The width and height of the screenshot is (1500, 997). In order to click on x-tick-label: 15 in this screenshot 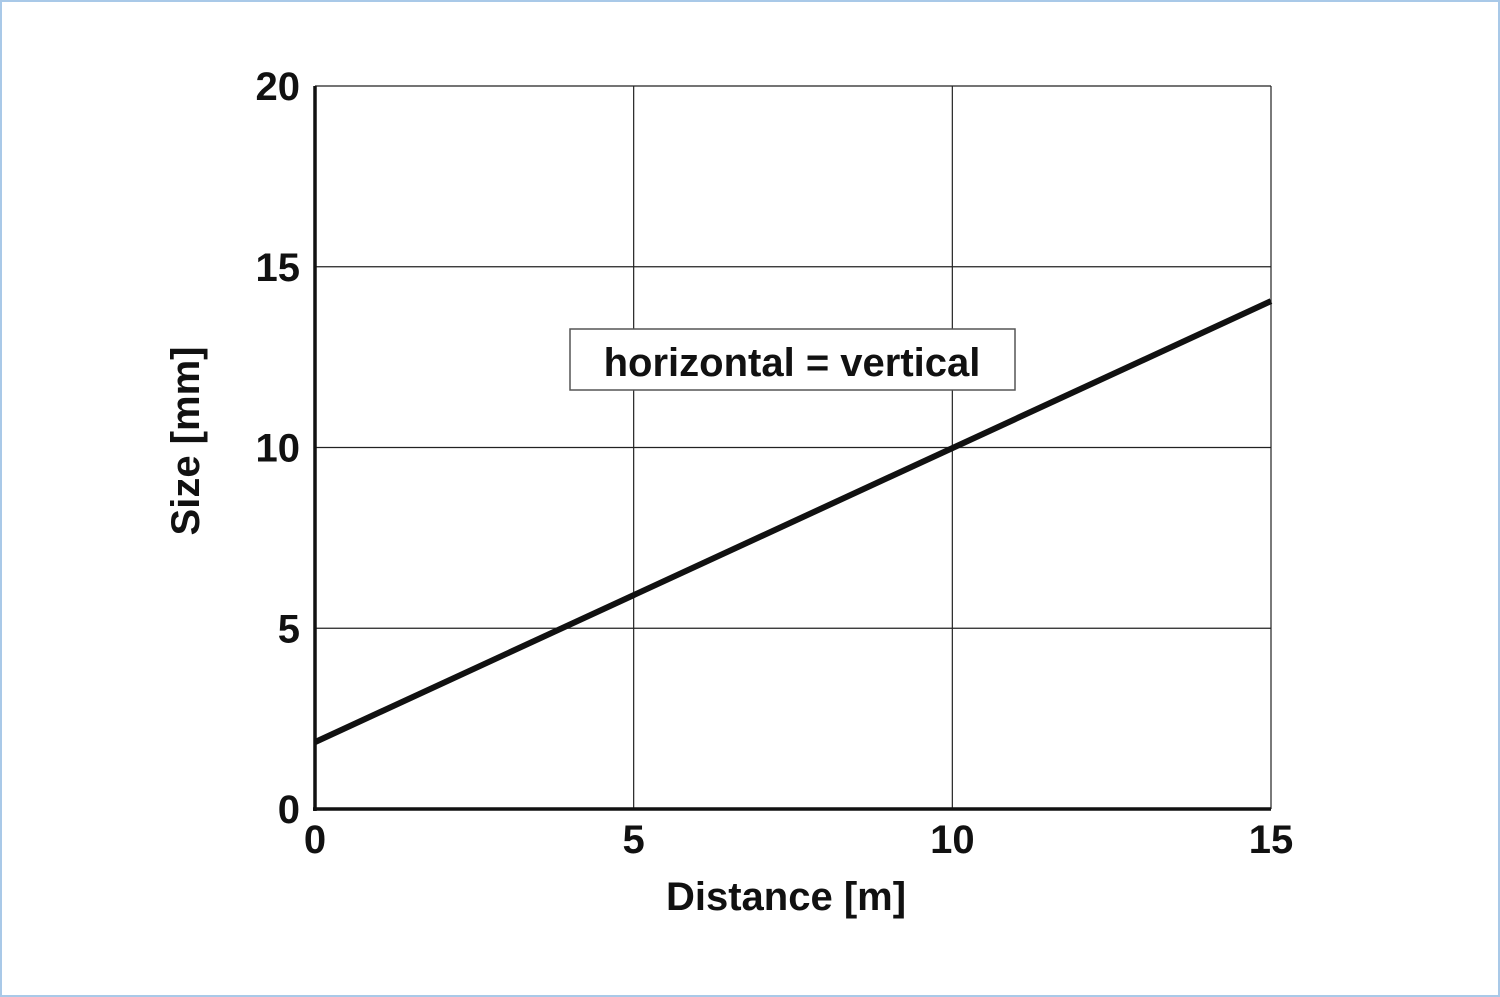, I will do `click(1271, 840)`.